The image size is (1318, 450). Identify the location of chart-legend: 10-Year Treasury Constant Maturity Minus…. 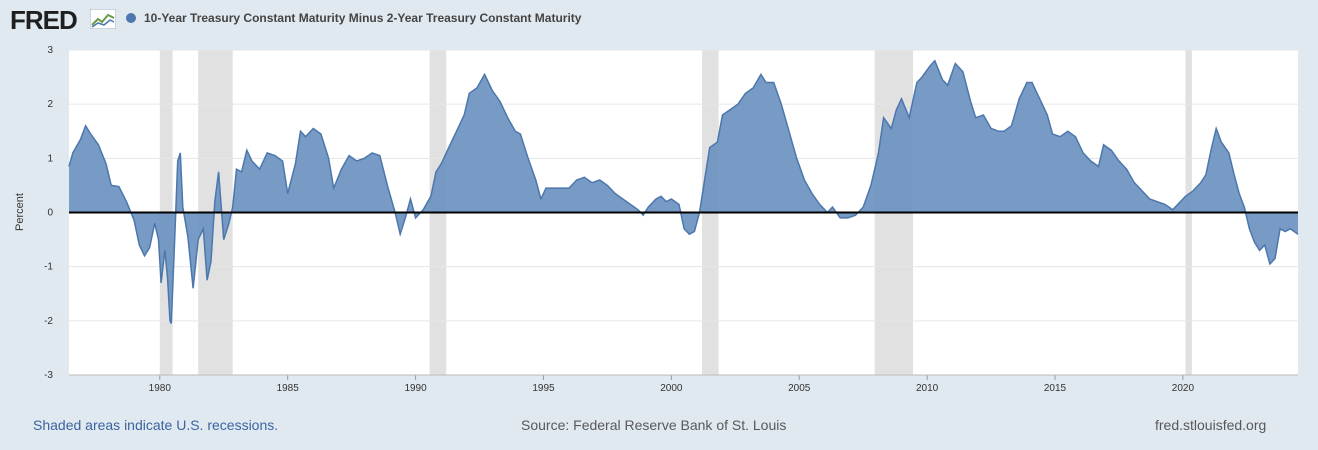
(353, 18).